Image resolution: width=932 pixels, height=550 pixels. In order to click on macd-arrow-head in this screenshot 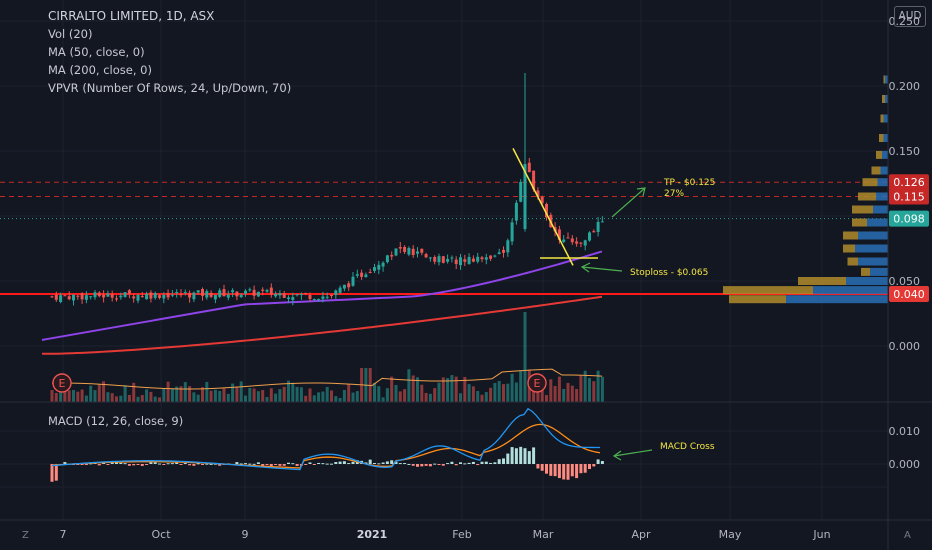, I will do `click(617, 455)`.